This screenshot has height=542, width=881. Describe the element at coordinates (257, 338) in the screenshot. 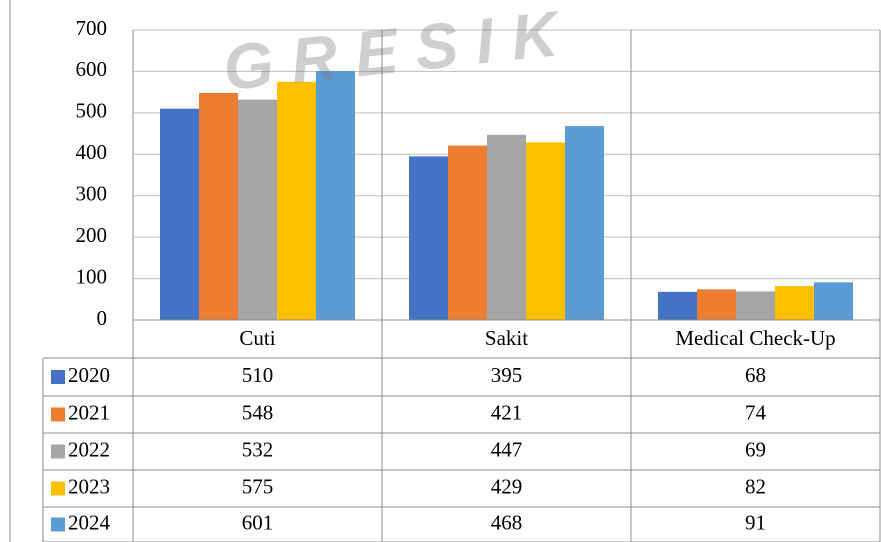

I see `table-header: Cuti` at that location.